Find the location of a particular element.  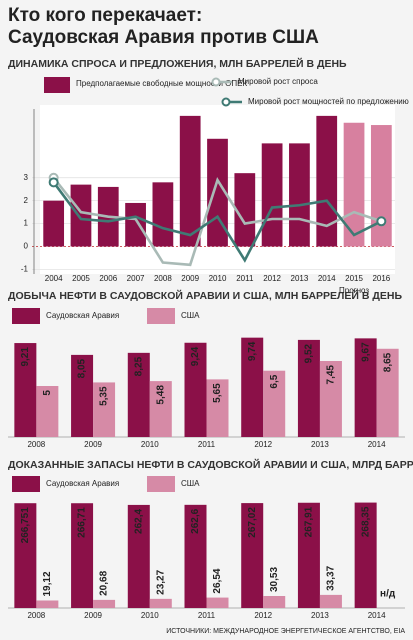

value-label: 262,4 is located at coordinates (138, 520).